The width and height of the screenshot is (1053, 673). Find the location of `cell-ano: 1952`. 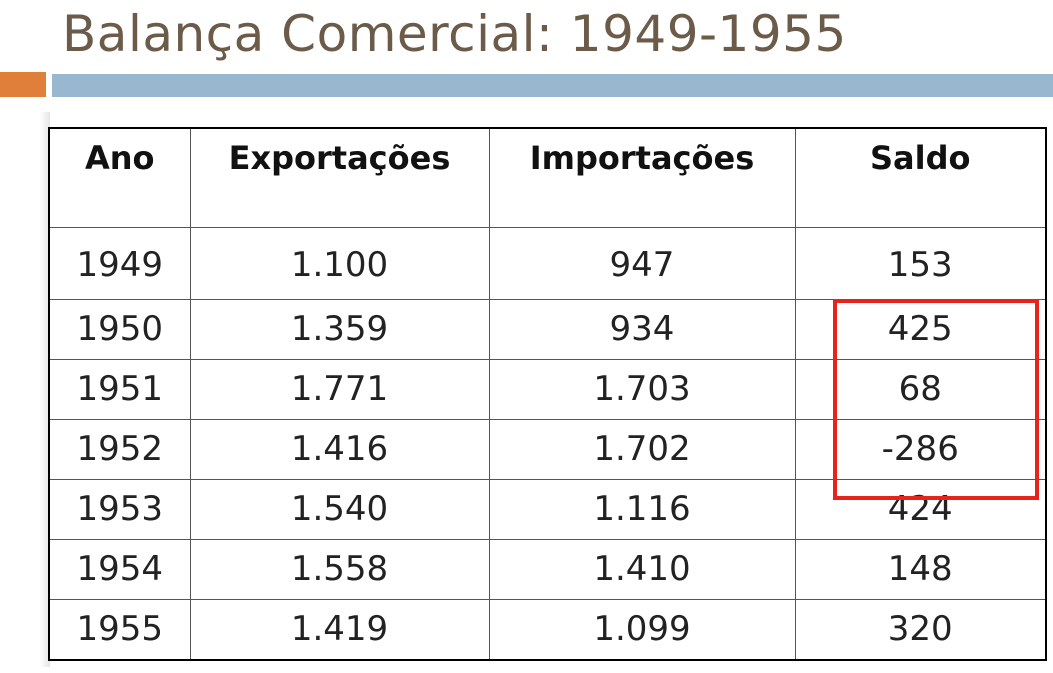

cell-ano: 1952 is located at coordinates (119, 449).